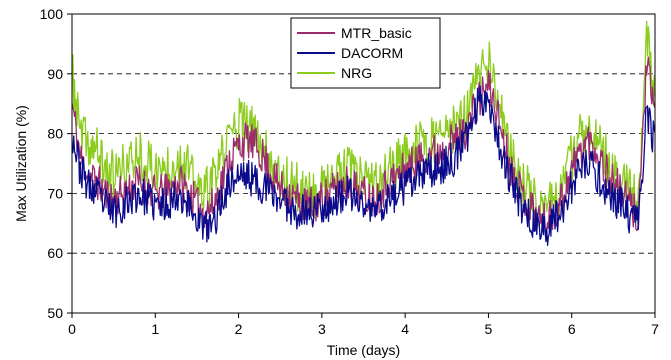 Image resolution: width=671 pixels, height=360 pixels. Describe the element at coordinates (572, 329) in the screenshot. I see `x-tick-label: 6` at that location.